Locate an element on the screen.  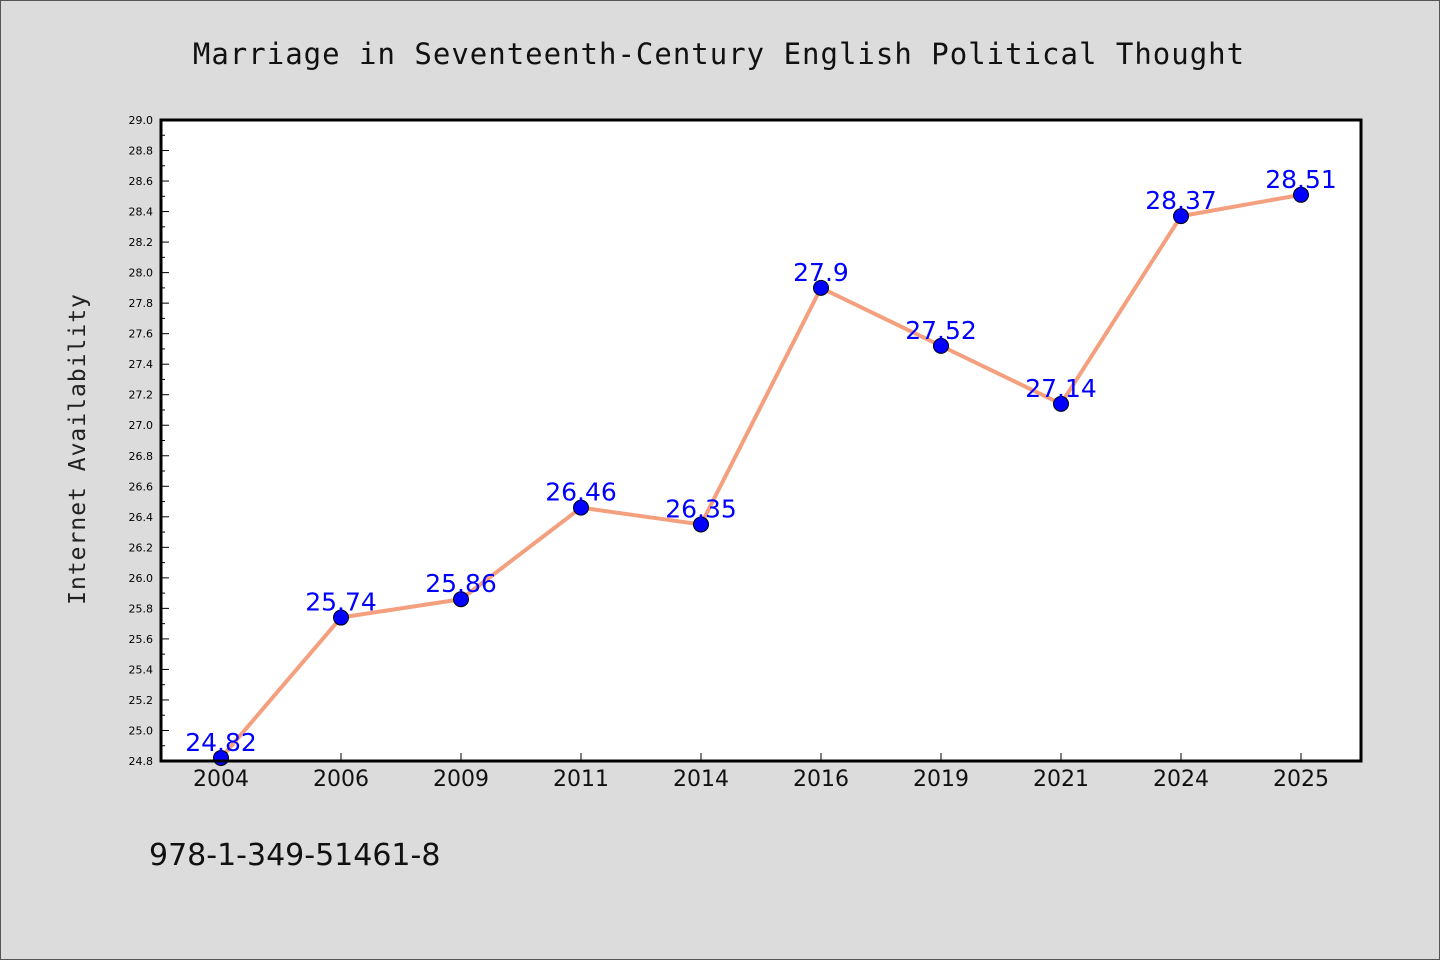
data-label: 27.52 is located at coordinates (941, 330).